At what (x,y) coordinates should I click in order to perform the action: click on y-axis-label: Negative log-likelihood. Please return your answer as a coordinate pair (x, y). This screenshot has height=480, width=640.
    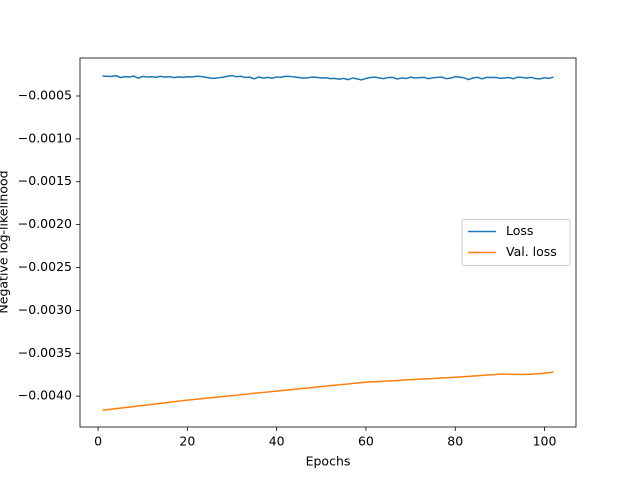
    Looking at the image, I should click on (5, 241).